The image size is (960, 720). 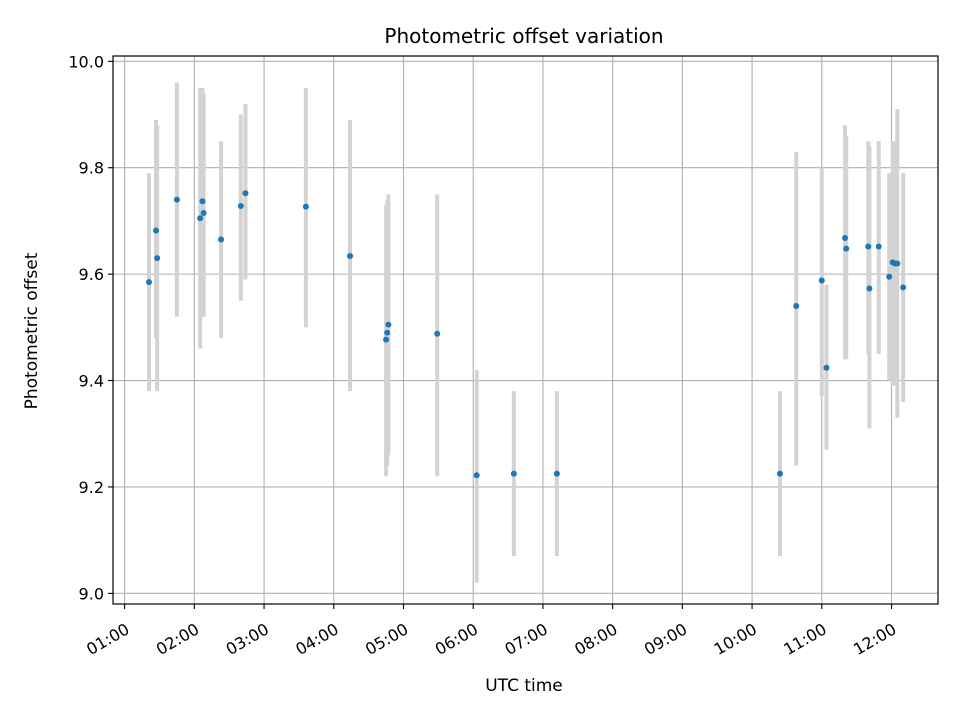 What do you see at coordinates (874, 639) in the screenshot?
I see `x-tick-label: 12:00` at bounding box center [874, 639].